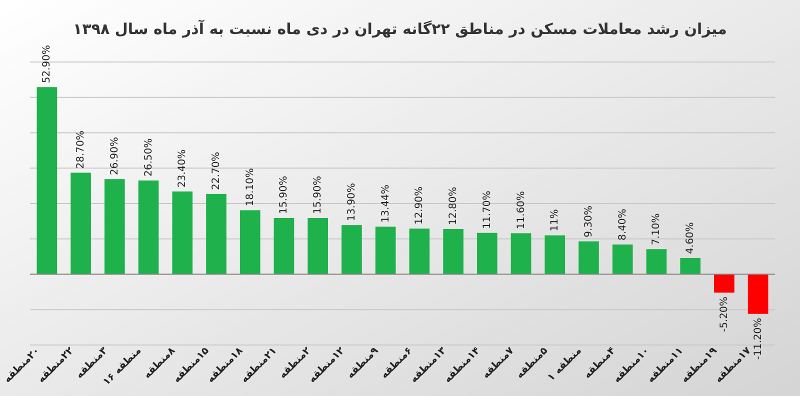  I want to click on x-tick-label: ۱۱منطقه, so click(666, 365).